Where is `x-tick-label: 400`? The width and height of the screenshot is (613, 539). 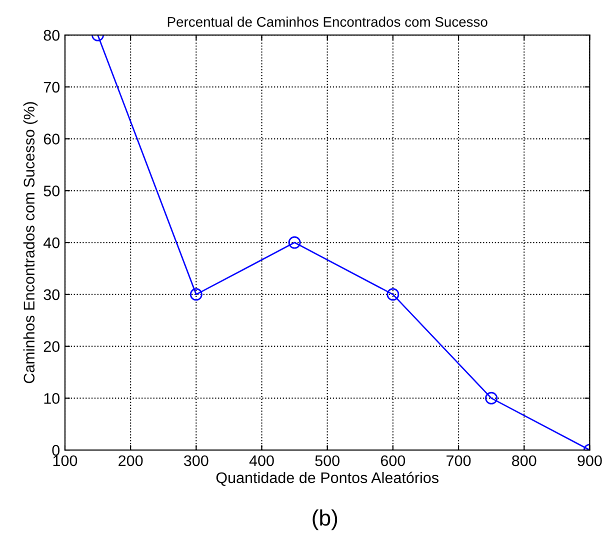 x-tick-label: 400 is located at coordinates (261, 460).